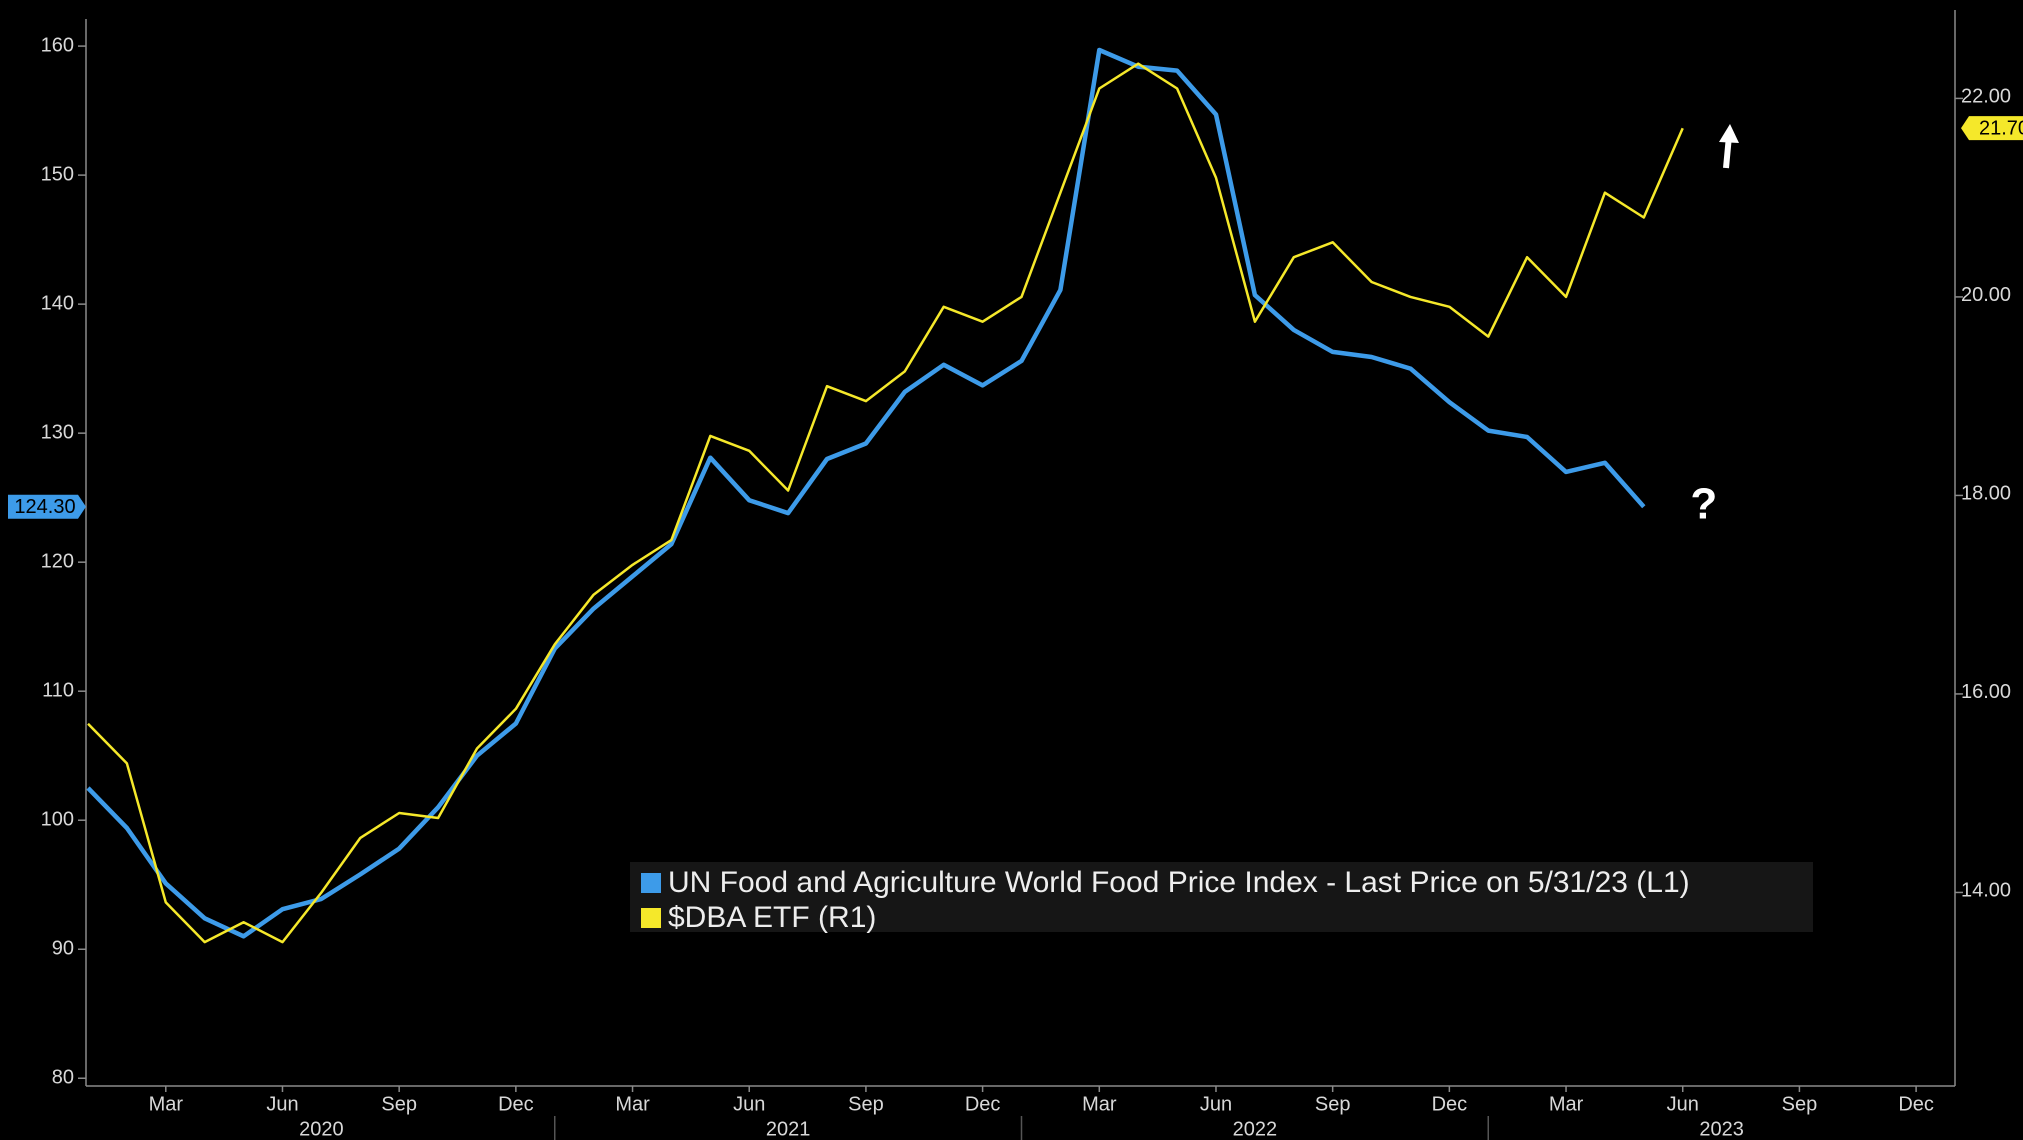 The width and height of the screenshot is (2023, 1140). What do you see at coordinates (57, 819) in the screenshot?
I see `y-tick-label: 100` at bounding box center [57, 819].